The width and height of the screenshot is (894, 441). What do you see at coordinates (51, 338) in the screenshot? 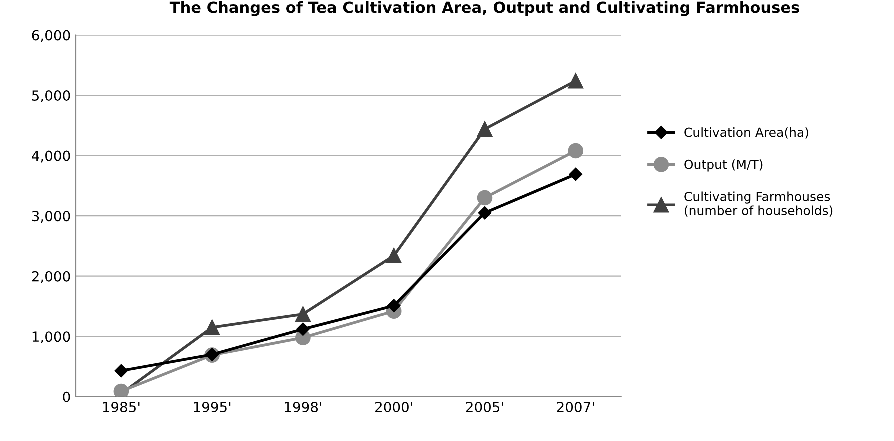
I see `y-tick-label: 1,000` at bounding box center [51, 338].